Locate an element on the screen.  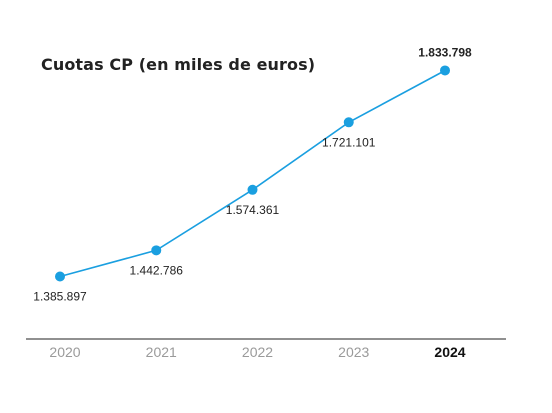
data-point-2021 is located at coordinates (156, 250).